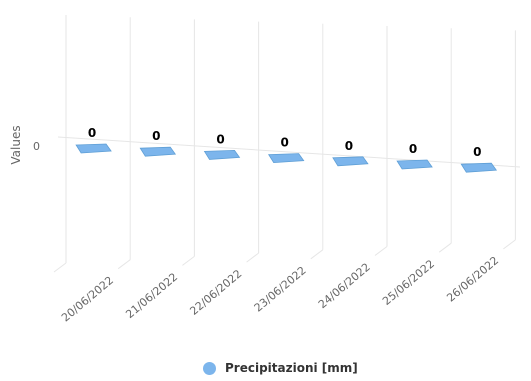 Image resolution: width=531 pixels, height=381 pixels. I want to click on bar-21/06/2022, so click(158, 151).